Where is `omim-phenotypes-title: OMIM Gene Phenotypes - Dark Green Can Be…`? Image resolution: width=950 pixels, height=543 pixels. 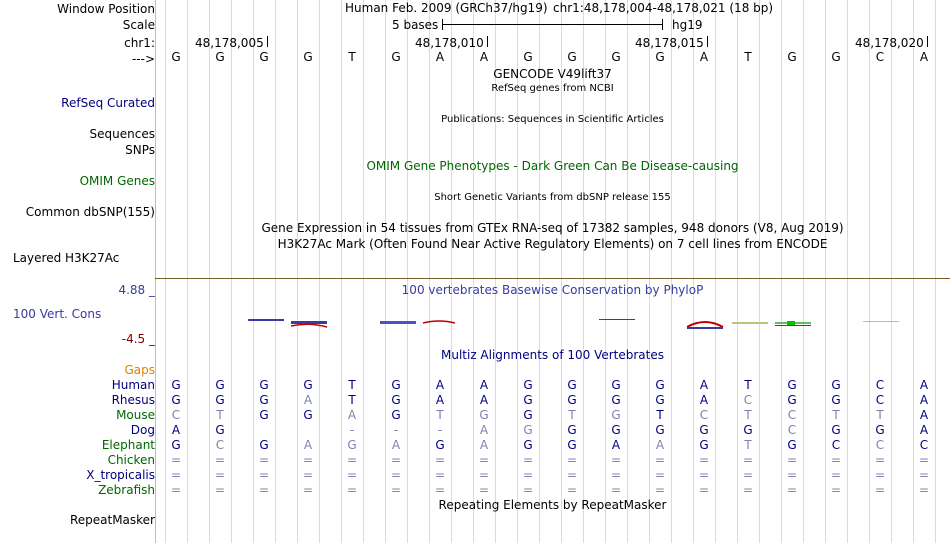 omim-phenotypes-title: OMIM Gene Phenotypes - Dark Green Can Be… is located at coordinates (552, 166).